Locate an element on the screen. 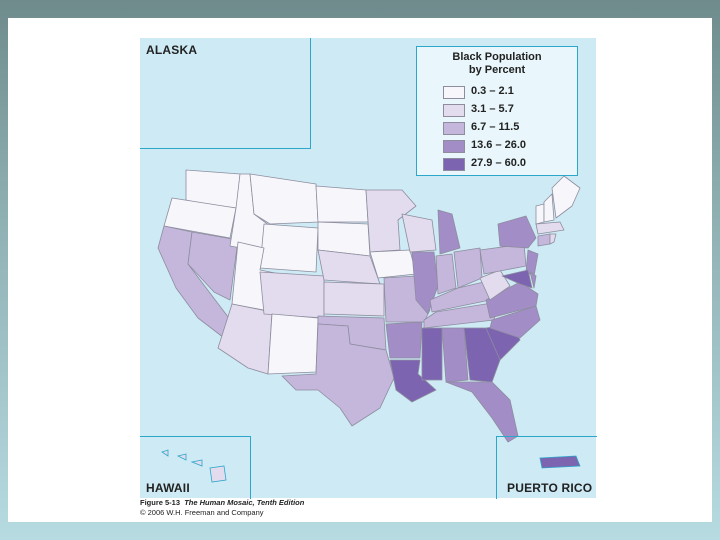 This screenshot has width=720, height=540. state-connecticut is located at coordinates (544, 240).